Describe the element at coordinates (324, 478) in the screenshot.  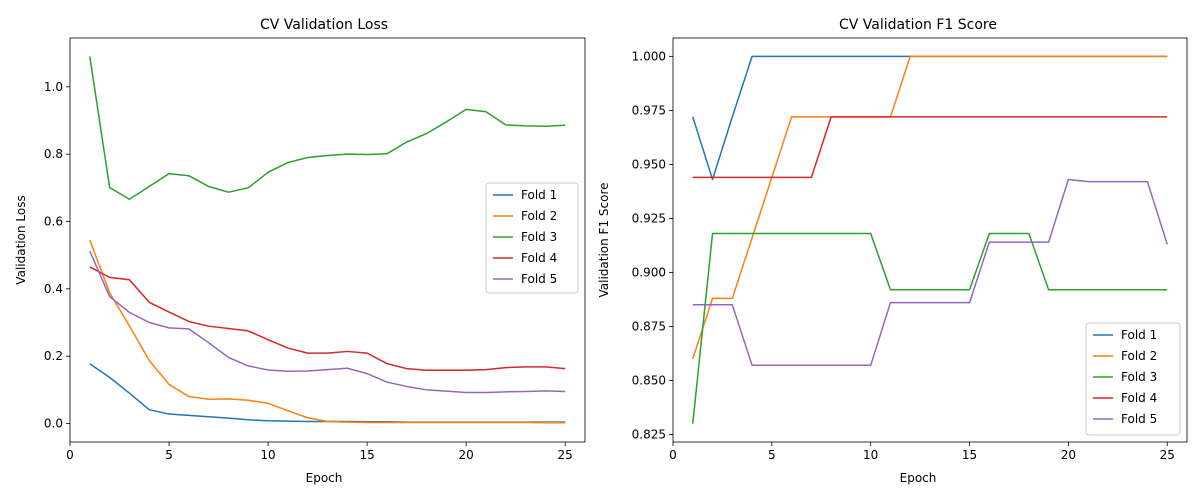
I see `loss-chart-xlabel: Epoch` at that location.